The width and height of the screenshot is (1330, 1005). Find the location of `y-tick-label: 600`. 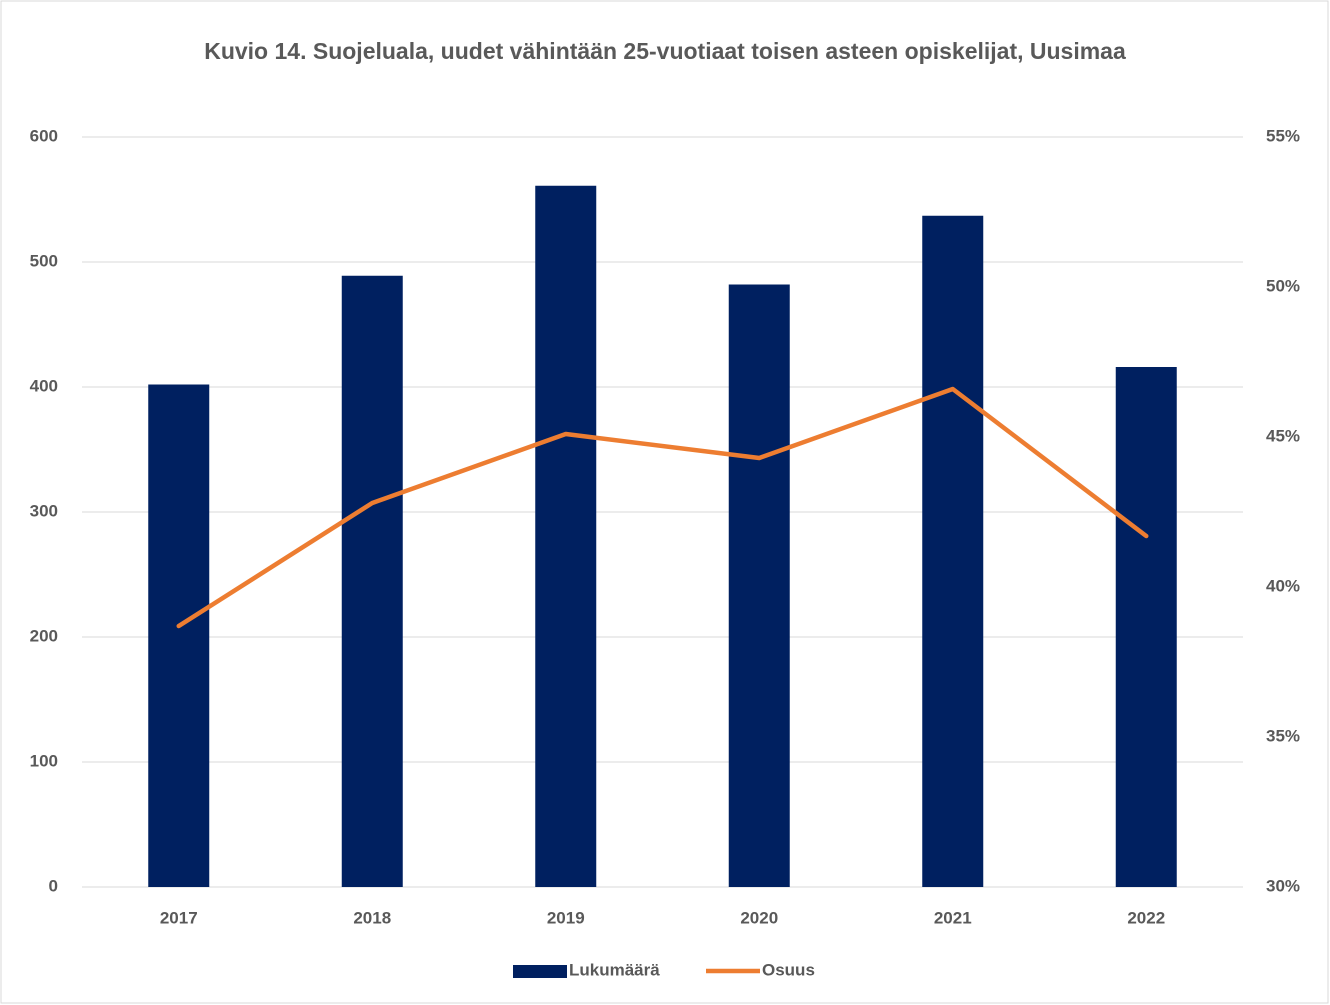

y-tick-label: 600 is located at coordinates (44, 135).